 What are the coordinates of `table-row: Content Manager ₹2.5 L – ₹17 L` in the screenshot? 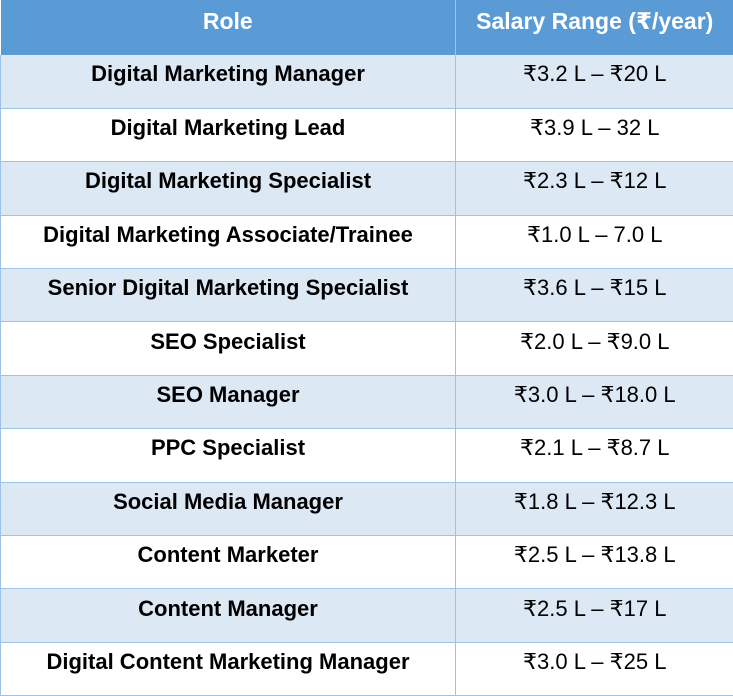 It's located at (366, 615).